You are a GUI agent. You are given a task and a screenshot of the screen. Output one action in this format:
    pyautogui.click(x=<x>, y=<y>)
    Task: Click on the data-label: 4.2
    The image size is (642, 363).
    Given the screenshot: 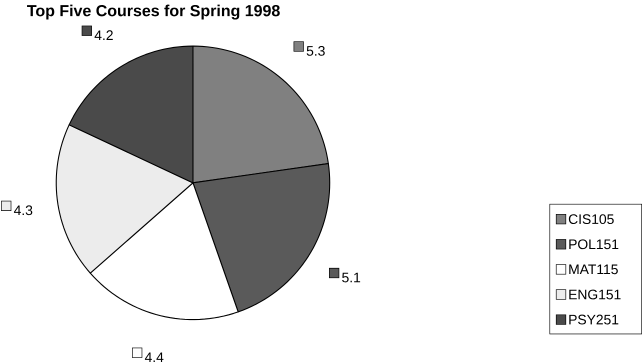 What is the action you would take?
    pyautogui.click(x=103, y=35)
    